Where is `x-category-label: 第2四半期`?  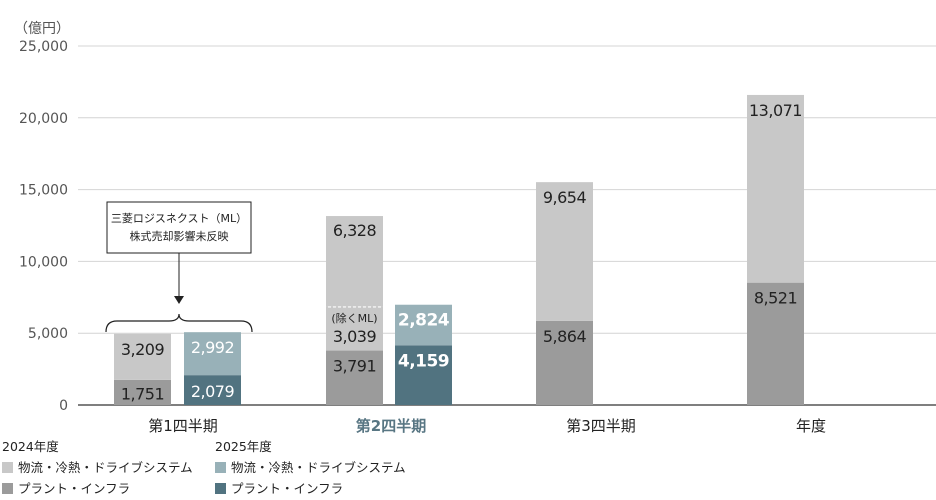
x-category-label: 第2四半期 is located at coordinates (391, 426).